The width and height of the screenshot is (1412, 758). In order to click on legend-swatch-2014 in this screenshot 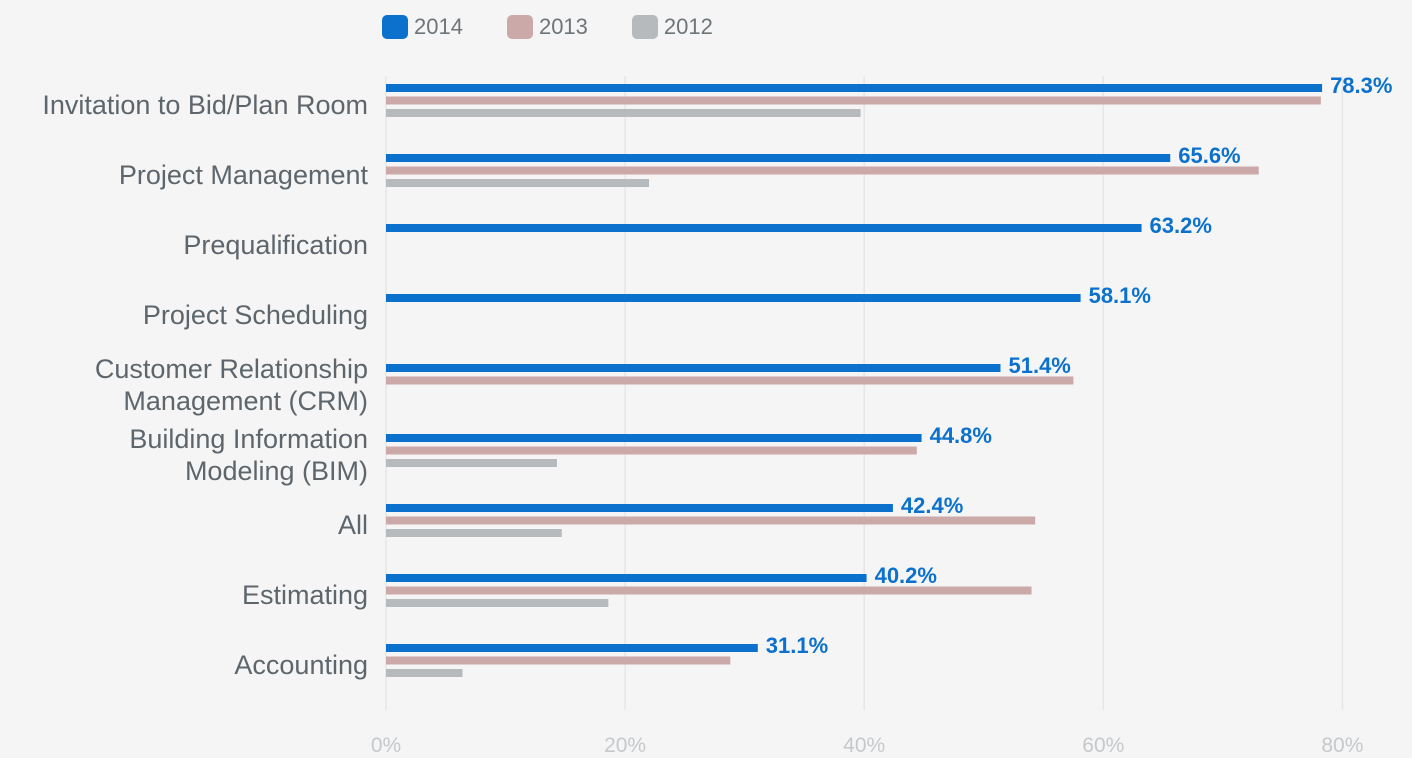, I will do `click(395, 27)`.